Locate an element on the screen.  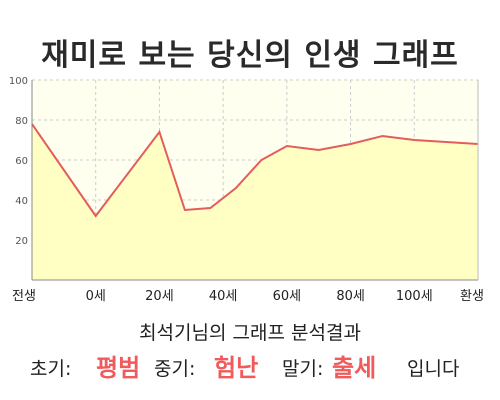
y-tick-labels: 20 40 60 80 100 is located at coordinates (18, 161).